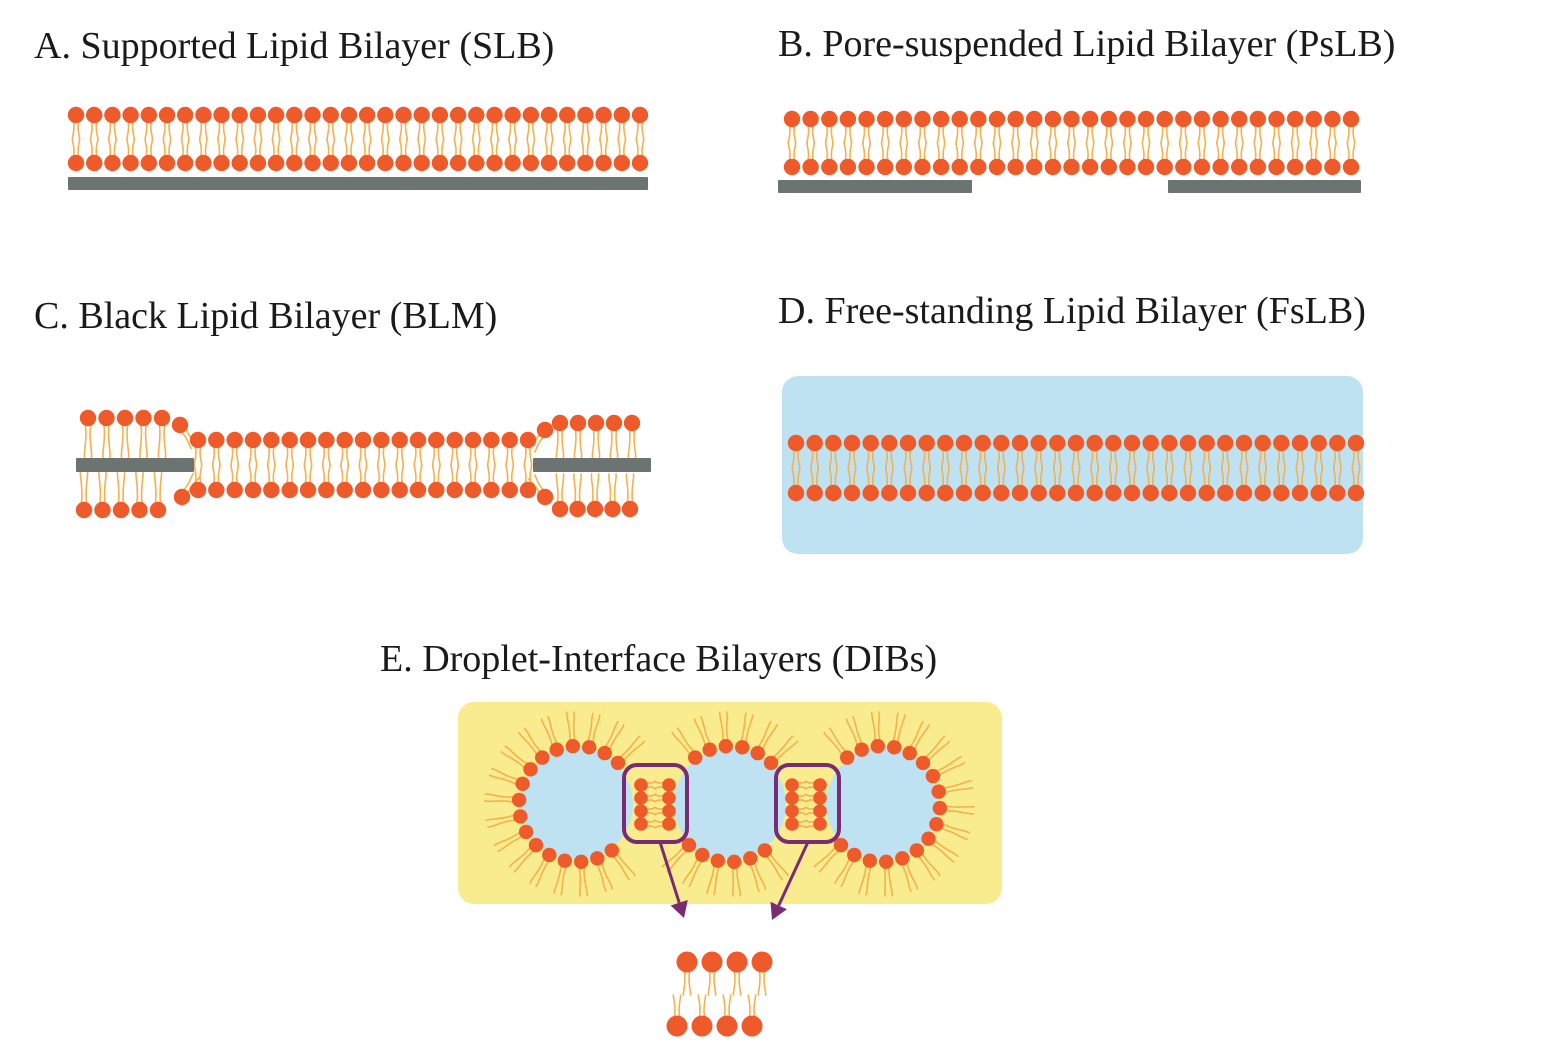 Image resolution: width=1543 pixels, height=1048 pixels. I want to click on interface-highlight-left, so click(655, 803).